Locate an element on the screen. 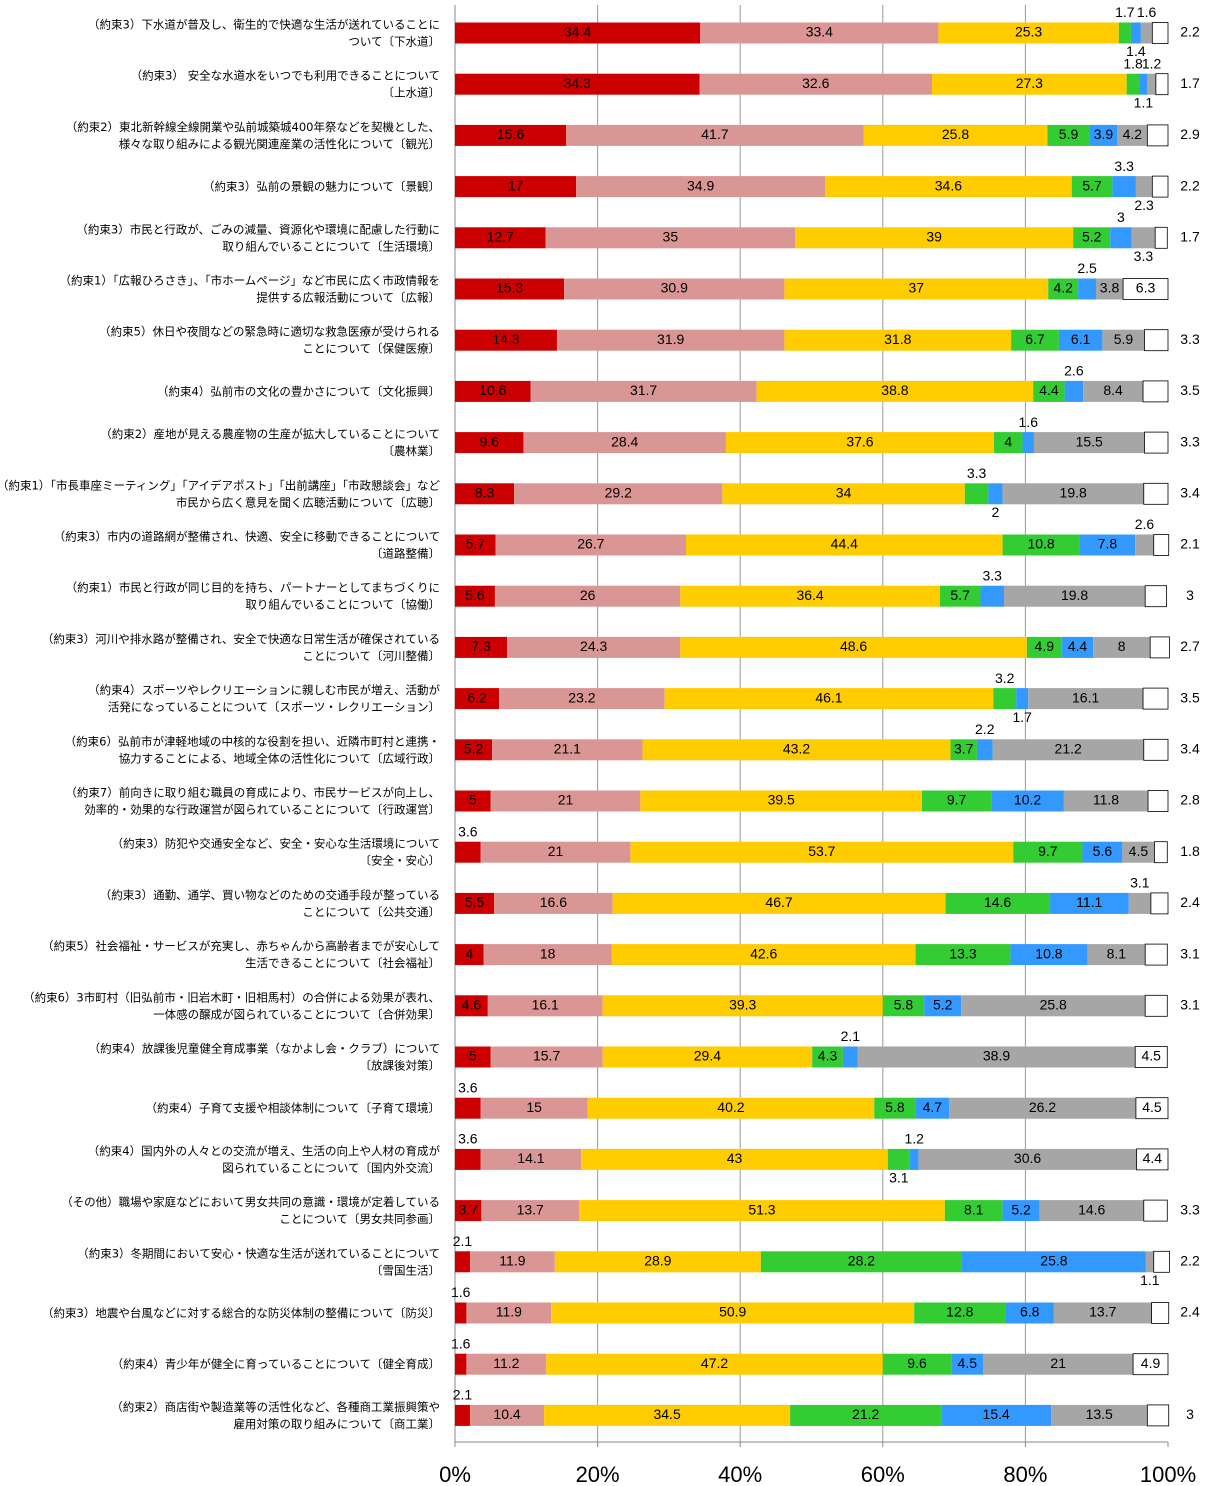 The width and height of the screenshot is (1215, 1486). value-label: 8.3 is located at coordinates (485, 493).